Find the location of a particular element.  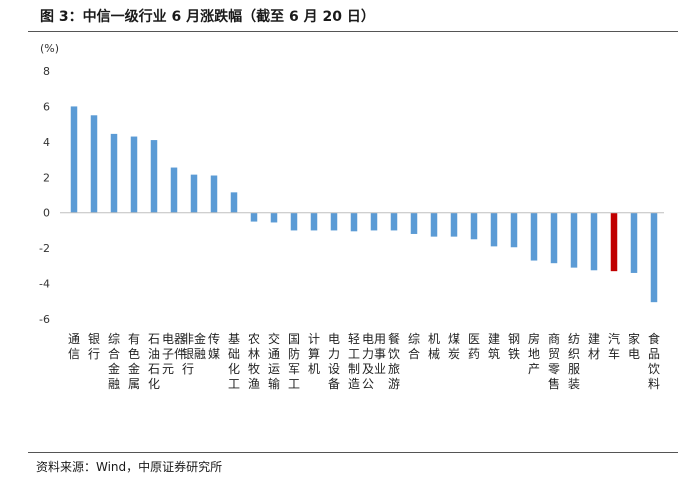

category-label: 煤炭 is located at coordinates (454, 346).